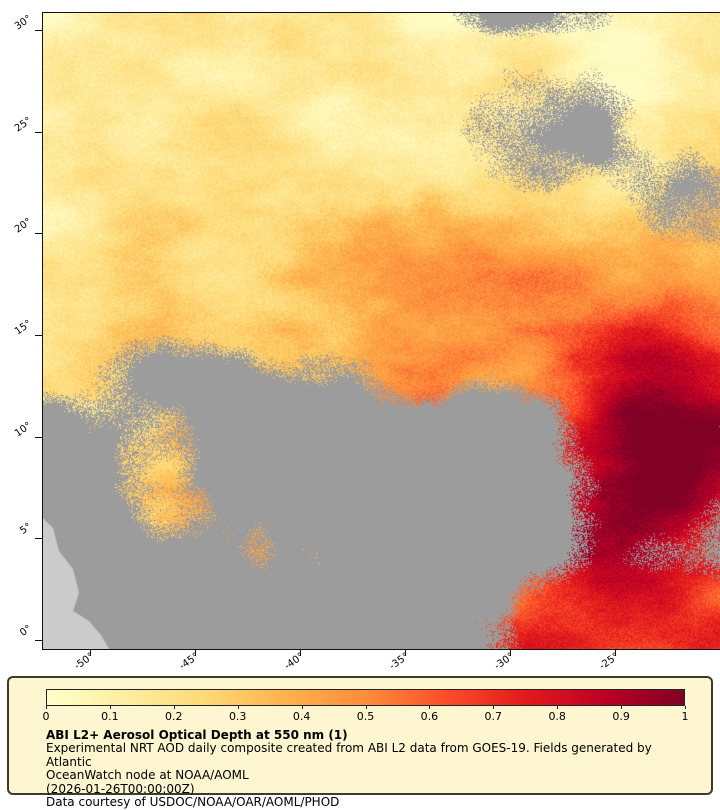  I want to click on latitude-tick-label: 25°, so click(23, 124).